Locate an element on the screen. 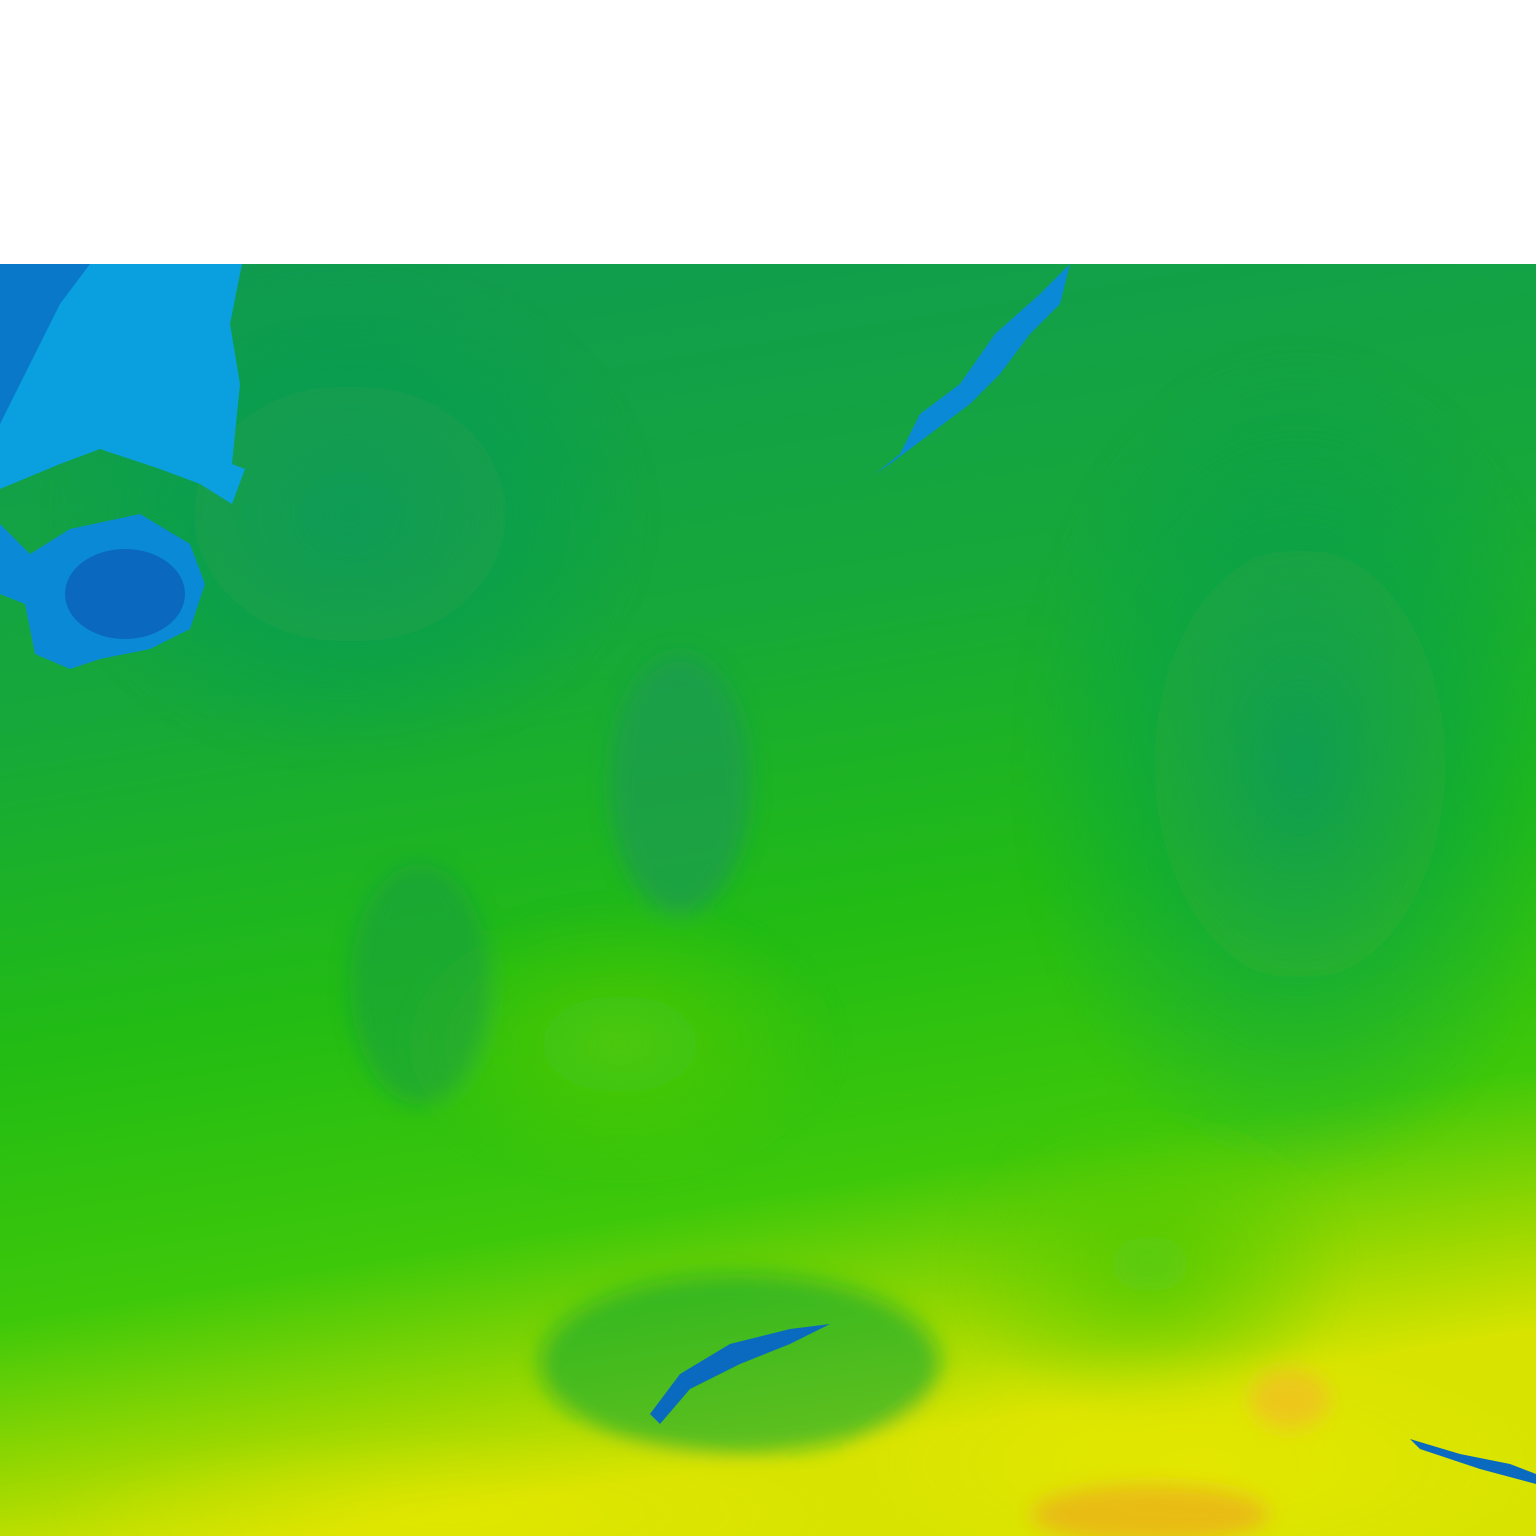  cold-region-greenland is located at coordinates (122, 384).